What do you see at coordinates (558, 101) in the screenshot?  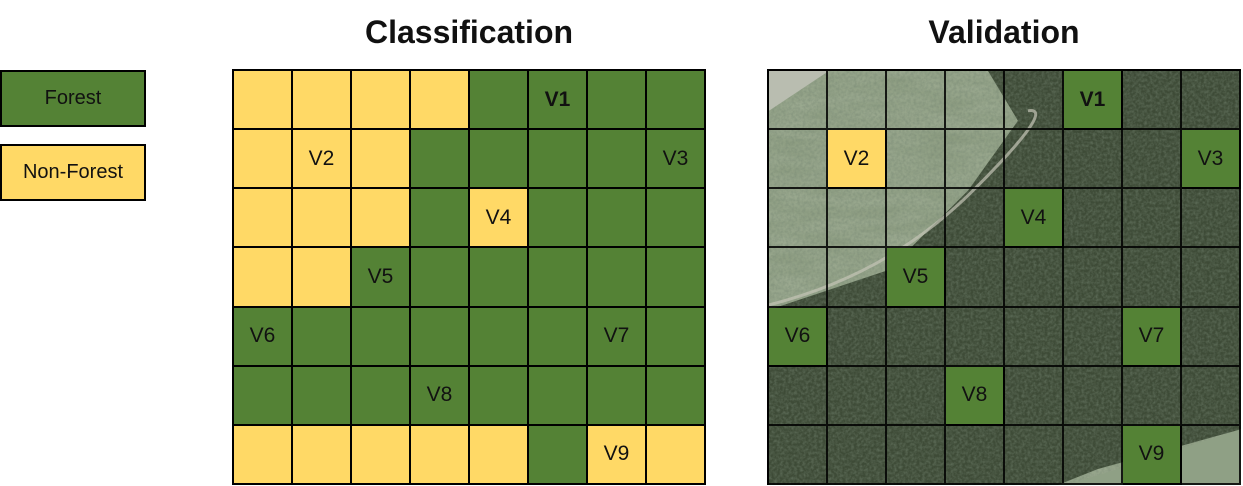 I see `classification-cell-v1: V1` at bounding box center [558, 101].